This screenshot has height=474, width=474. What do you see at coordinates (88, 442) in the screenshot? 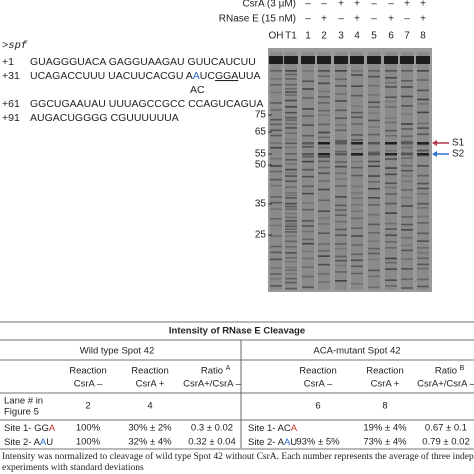
I see `cell: 100%` at bounding box center [88, 442].